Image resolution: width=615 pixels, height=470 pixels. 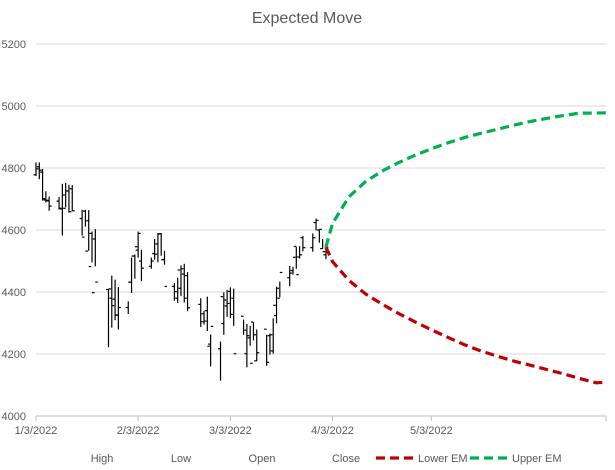 What do you see at coordinates (14, 355) in the screenshot?
I see `y-tick-label: 4200` at bounding box center [14, 355].